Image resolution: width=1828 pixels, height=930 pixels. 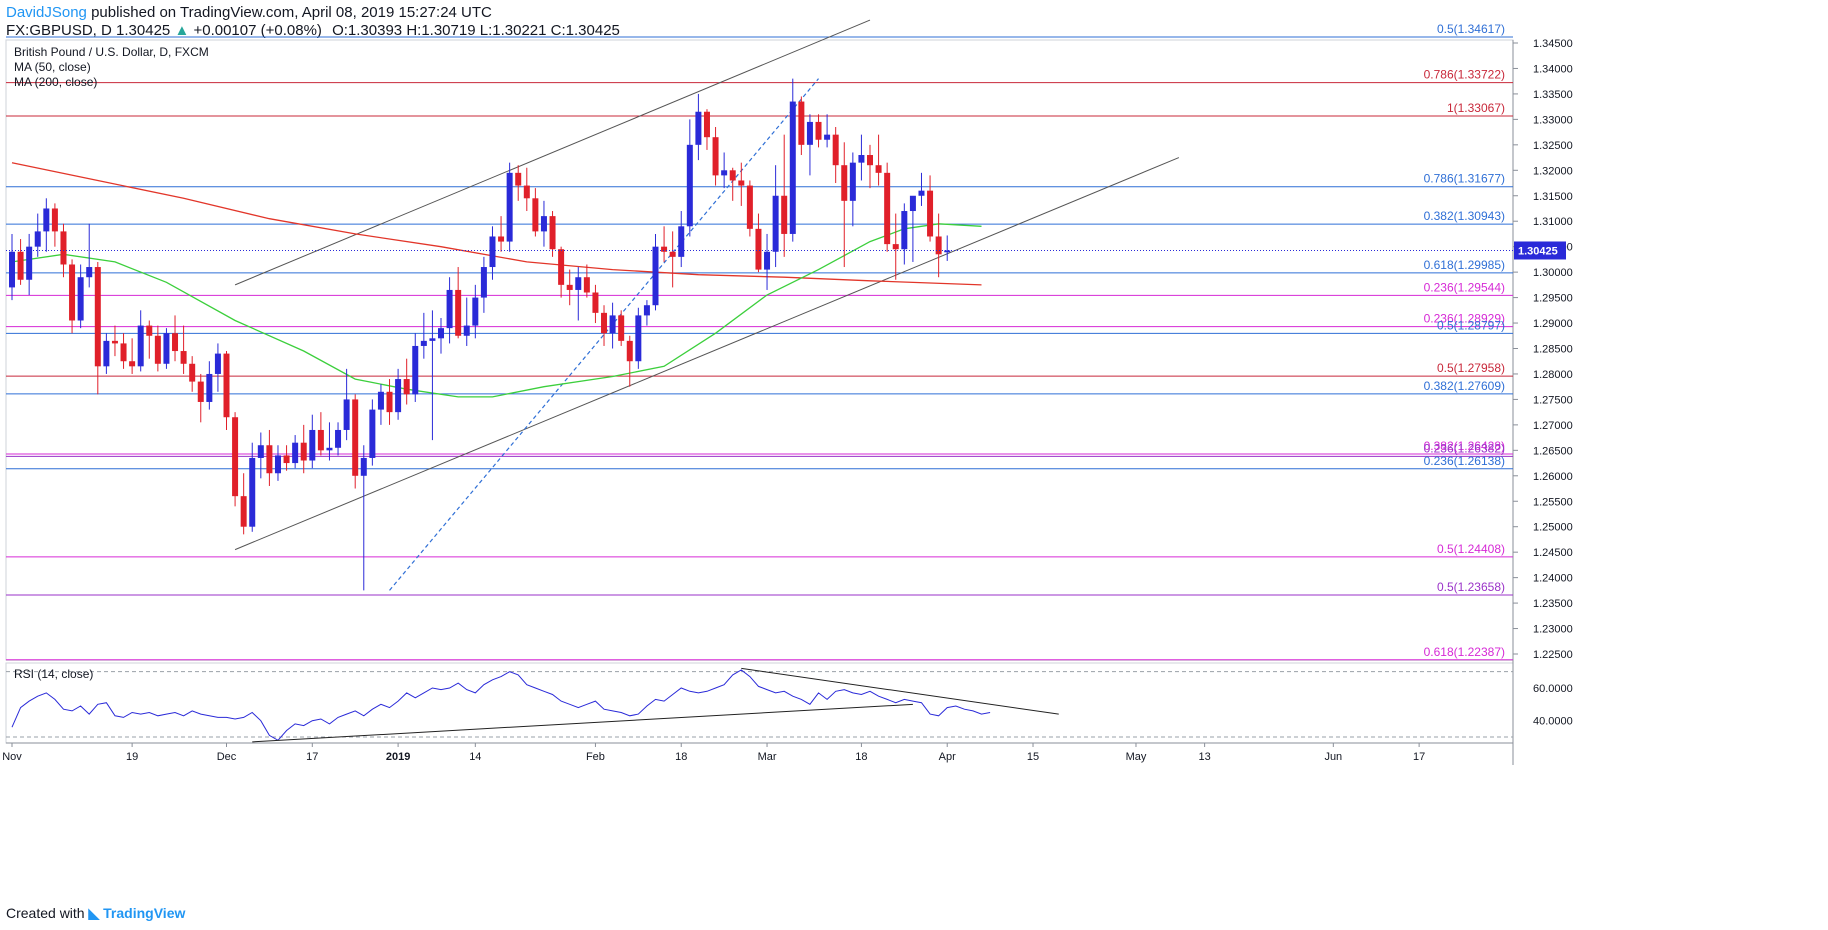 What do you see at coordinates (1553, 426) in the screenshot?
I see `price-axis-label: 1.27000` at bounding box center [1553, 426].